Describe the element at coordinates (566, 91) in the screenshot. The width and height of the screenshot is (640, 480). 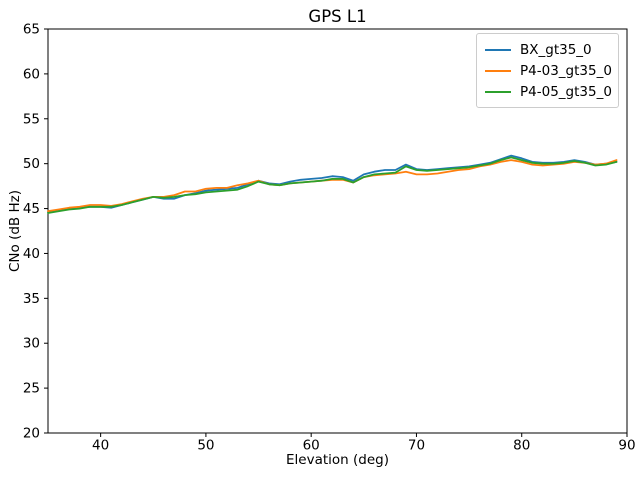
I see `legend-label: P4-05_gt35_0` at that location.